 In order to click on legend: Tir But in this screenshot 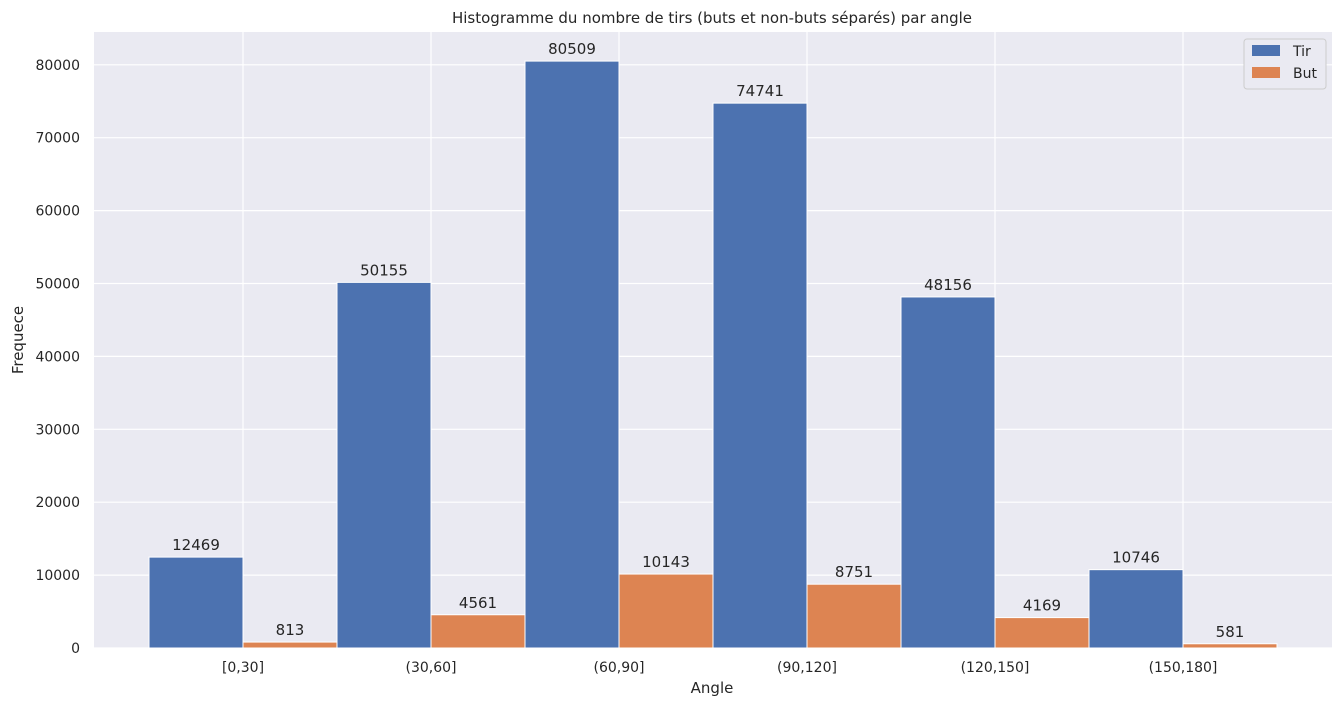, I will do `click(1285, 64)`.